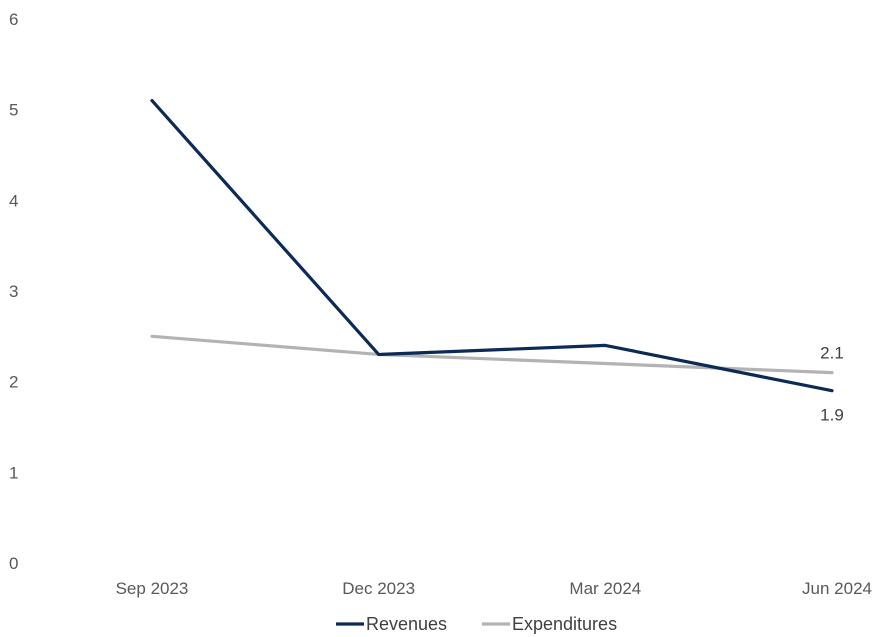 This screenshot has height=637, width=874. I want to click on data-label-expenditures: 2.1, so click(832, 353).